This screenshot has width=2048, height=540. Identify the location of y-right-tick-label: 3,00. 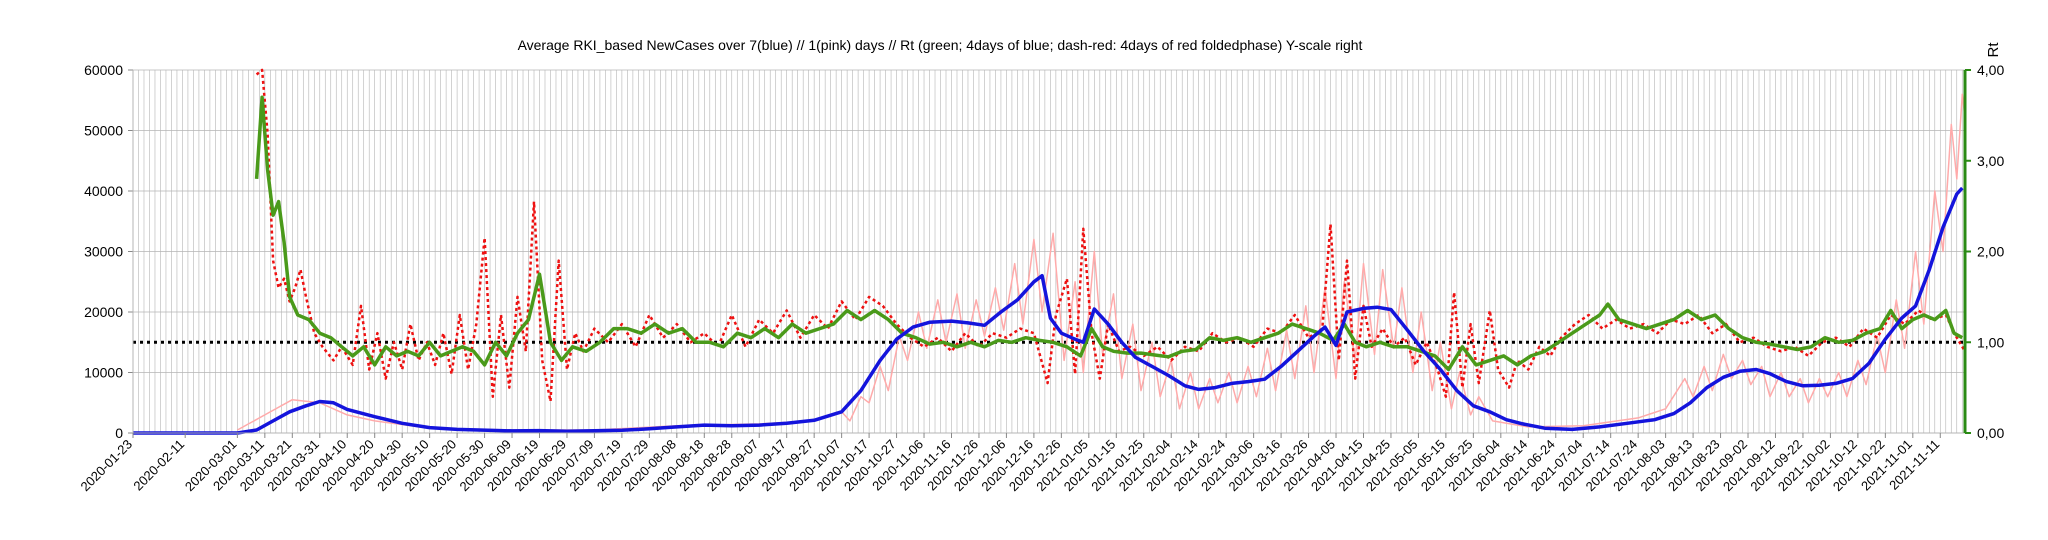
(1990, 161).